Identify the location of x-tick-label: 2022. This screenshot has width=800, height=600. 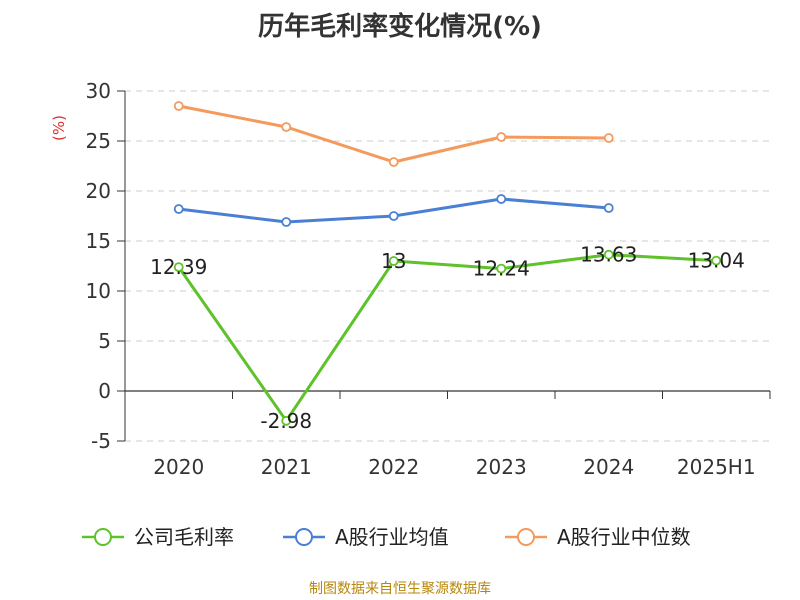
(393, 467).